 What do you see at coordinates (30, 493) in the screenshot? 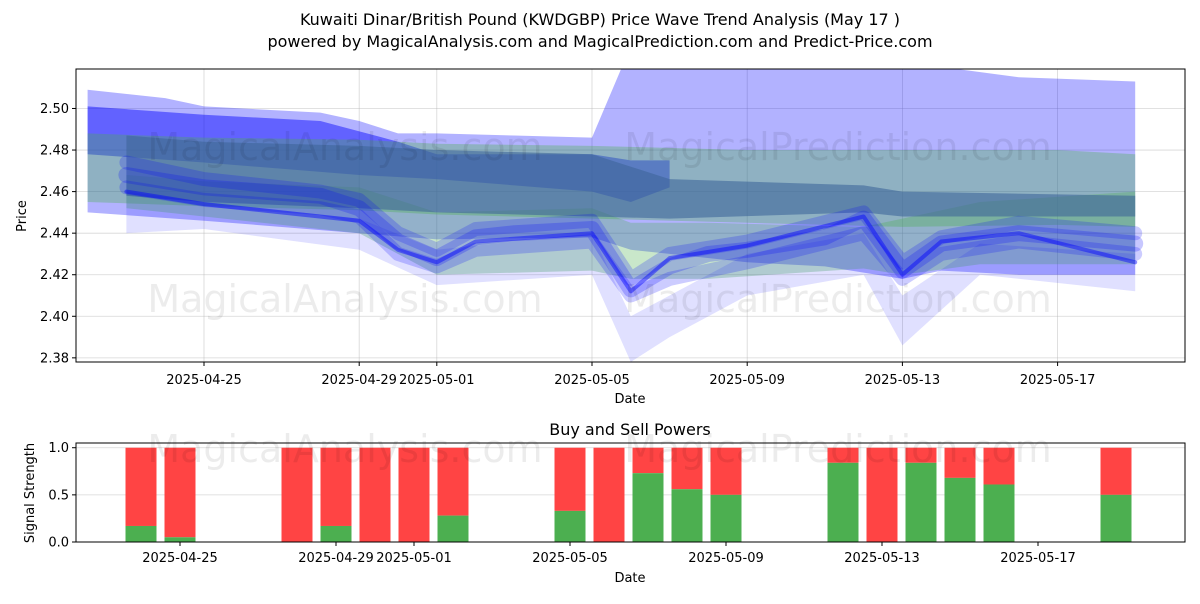
I see `bottom-y-axis-label: Signal Strength` at bounding box center [30, 493].